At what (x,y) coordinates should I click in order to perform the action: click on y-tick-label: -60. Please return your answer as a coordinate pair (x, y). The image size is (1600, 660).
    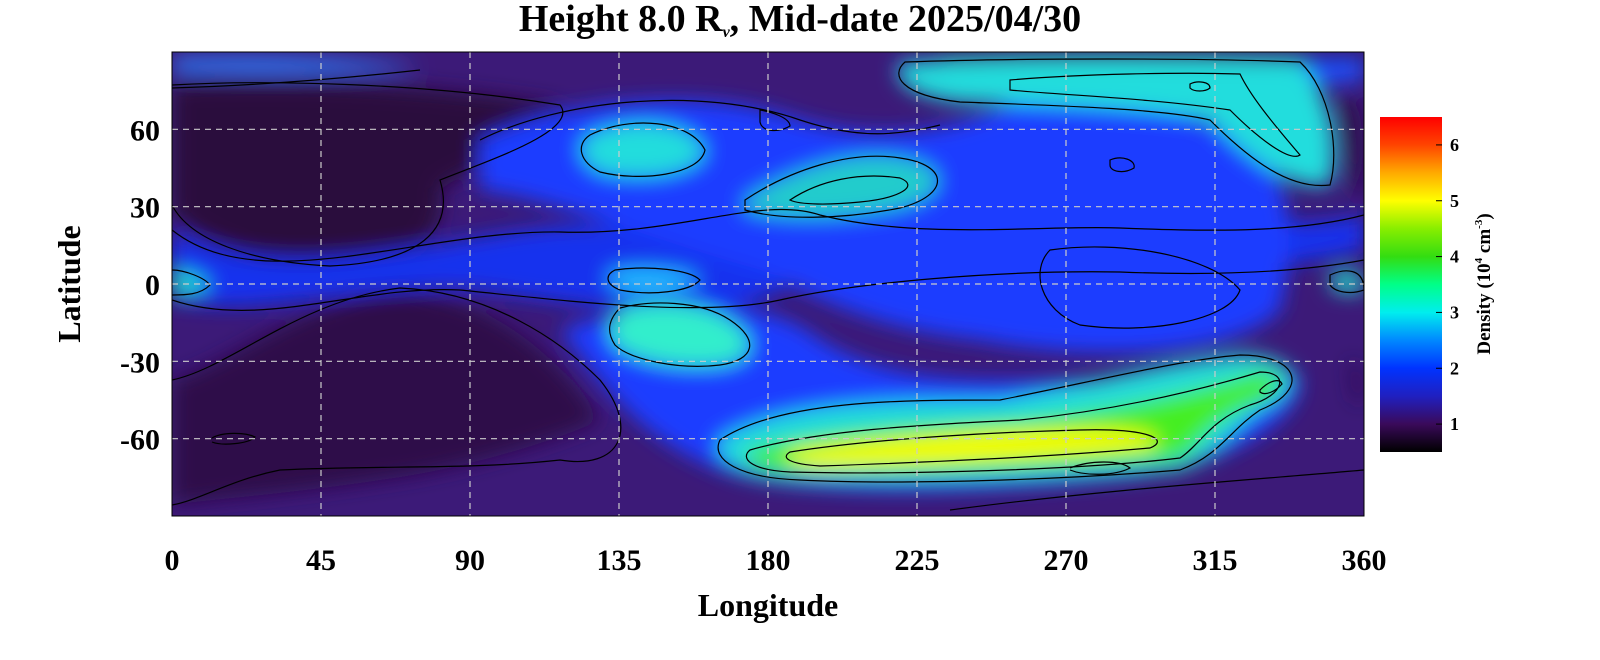
    Looking at the image, I should click on (140, 440).